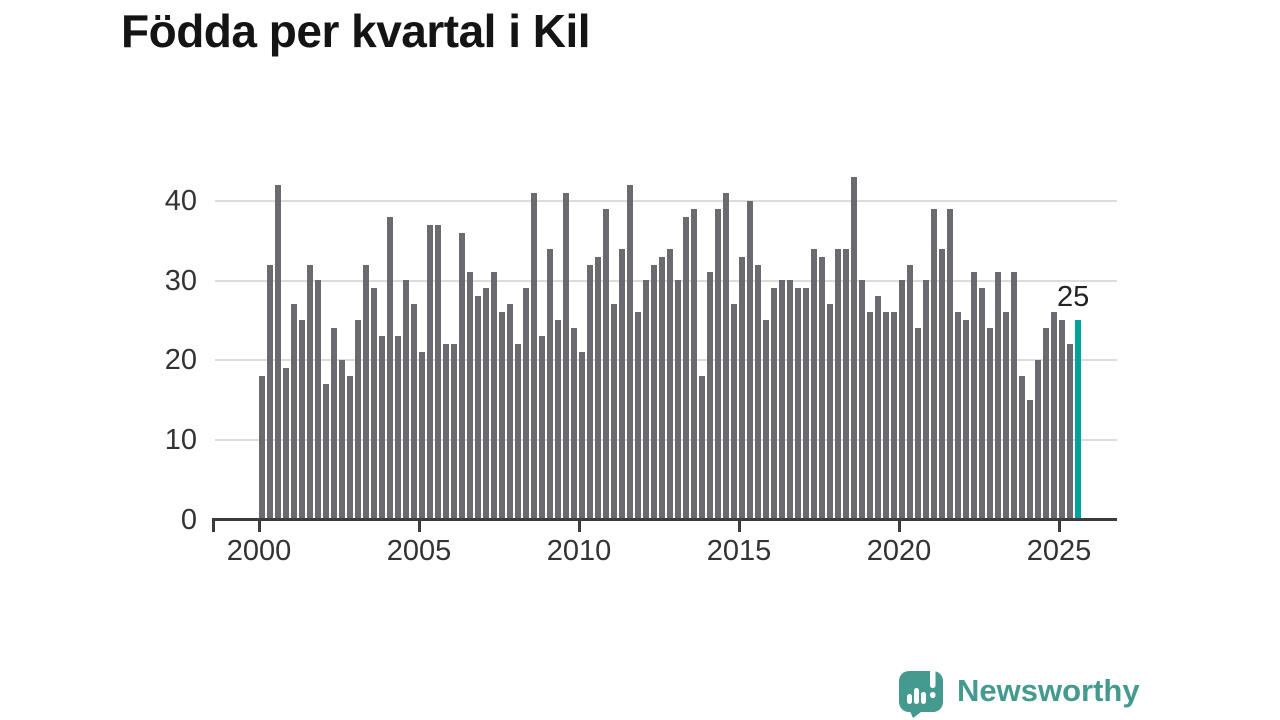 Image resolution: width=1280 pixels, height=720 pixels. Describe the element at coordinates (419, 526) in the screenshot. I see `x-axis-tick-2005` at that location.